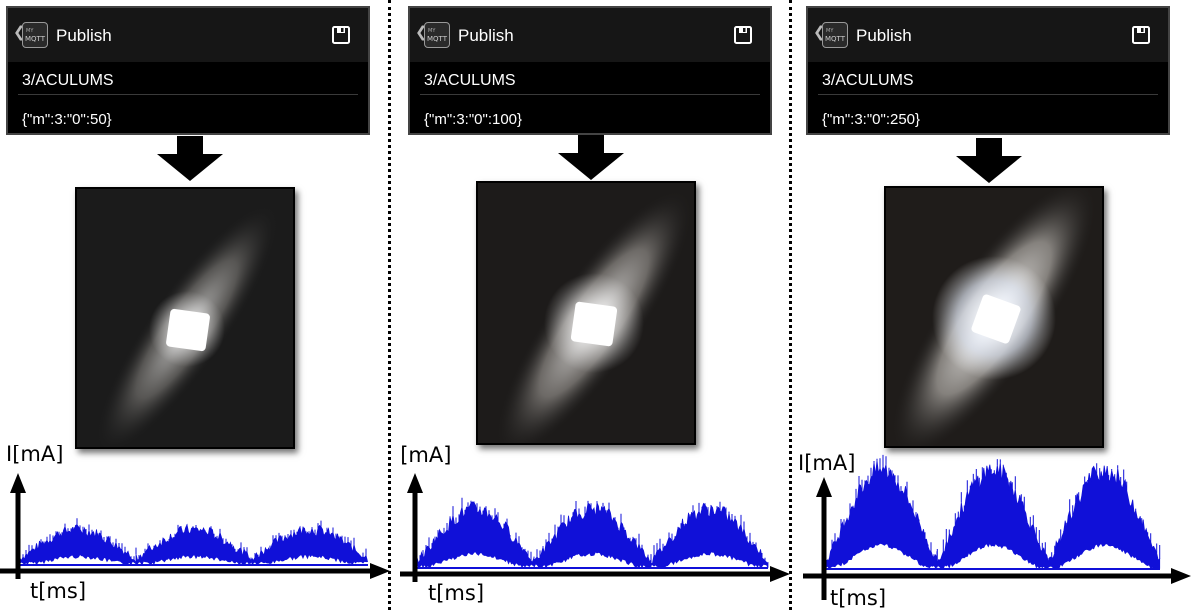 This screenshot has width=1193, height=610. I want to click on current-plot-3: I[mA] t[ms], so click(995, 530).